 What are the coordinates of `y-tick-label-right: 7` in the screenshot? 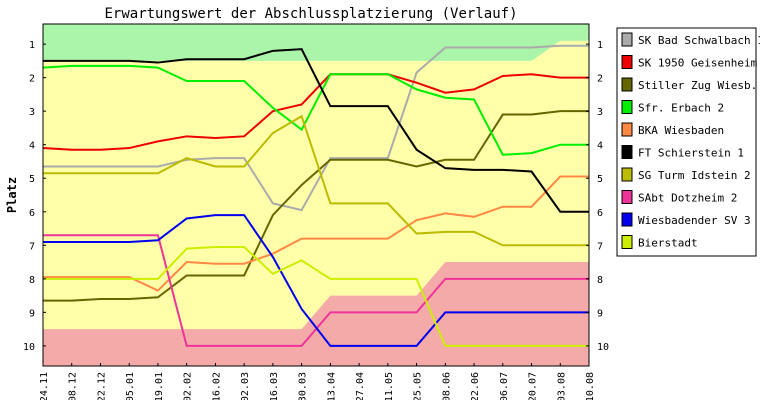 It's located at (600, 246).